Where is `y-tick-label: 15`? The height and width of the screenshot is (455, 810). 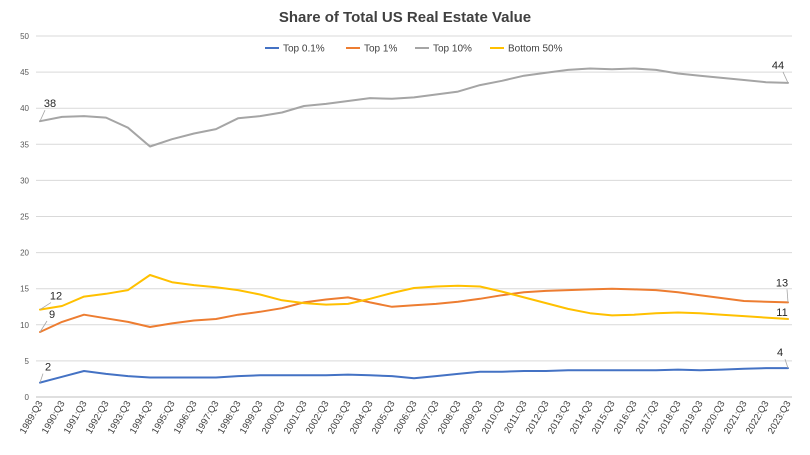
y-tick-label: 15 is located at coordinates (24, 289).